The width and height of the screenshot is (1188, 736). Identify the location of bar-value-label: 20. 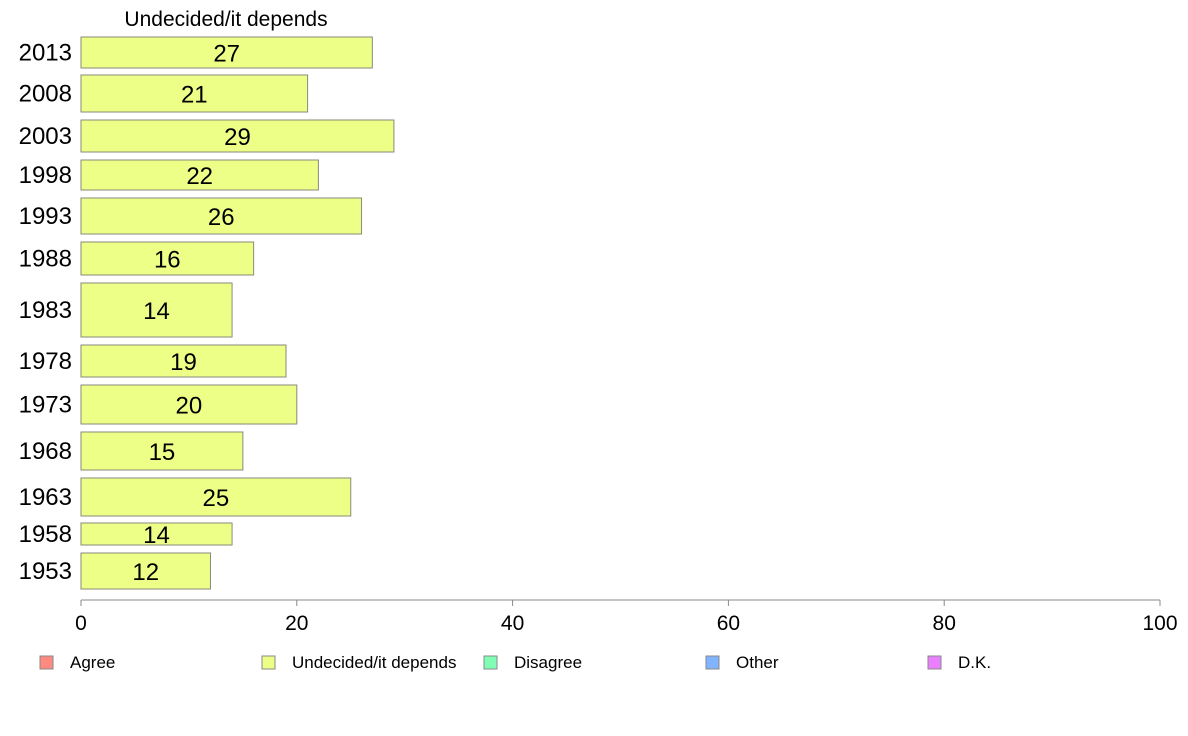
(189, 406).